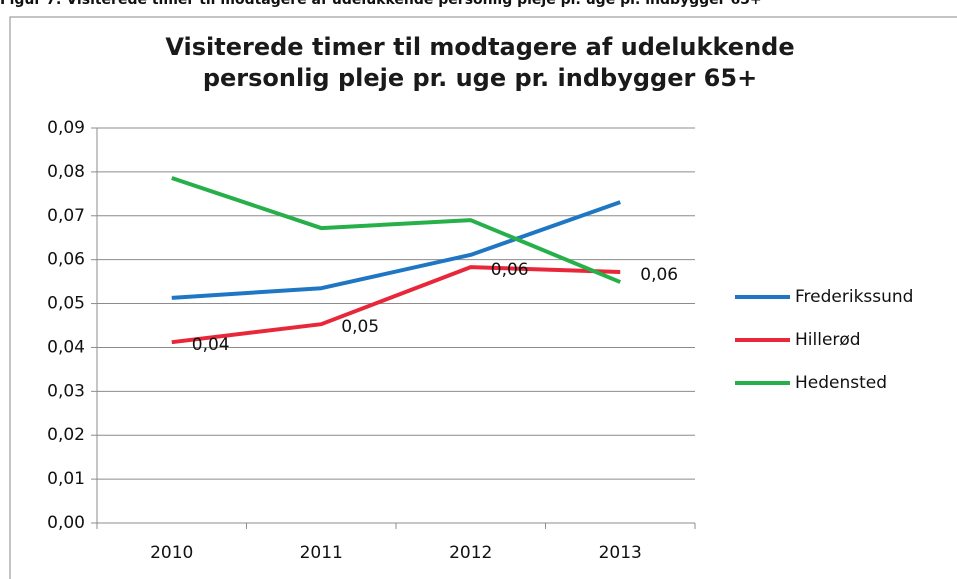  I want to click on y-tick-label: 0,04, so click(66, 347).